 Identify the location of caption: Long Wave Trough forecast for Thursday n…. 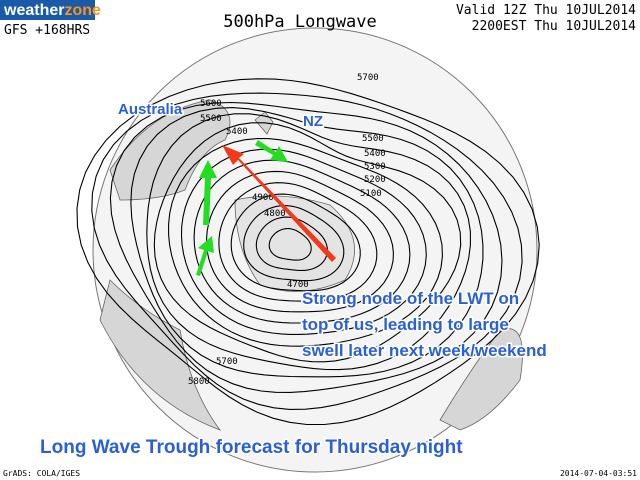
(251, 447).